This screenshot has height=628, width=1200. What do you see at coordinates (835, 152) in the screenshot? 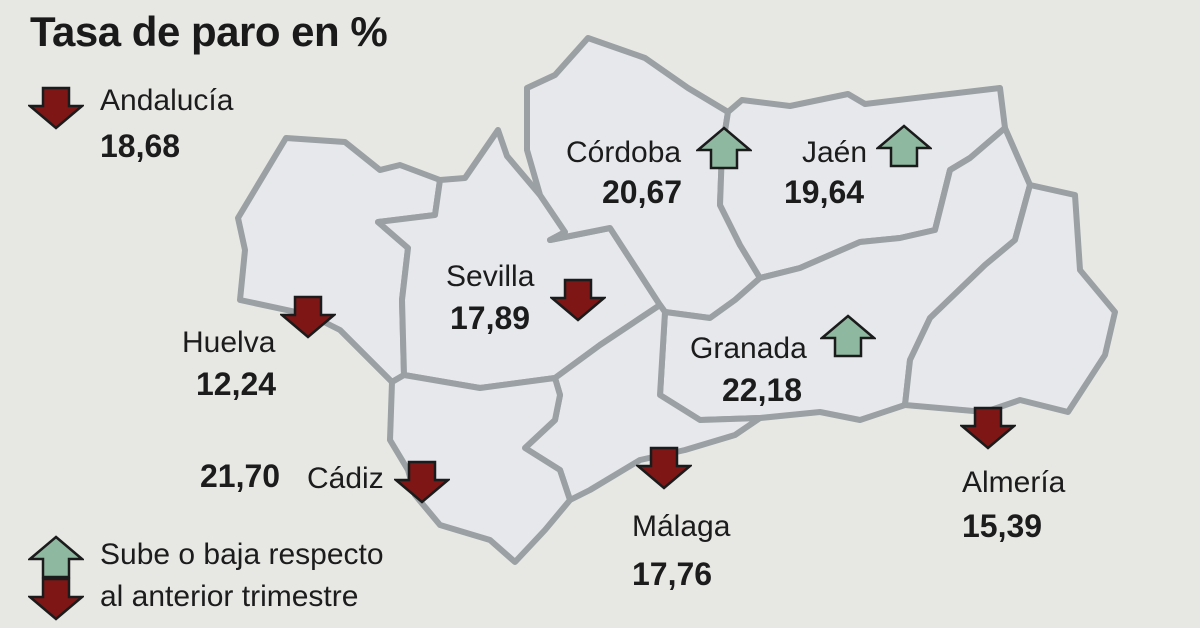
I see `label-jaen: Jaén` at bounding box center [835, 152].